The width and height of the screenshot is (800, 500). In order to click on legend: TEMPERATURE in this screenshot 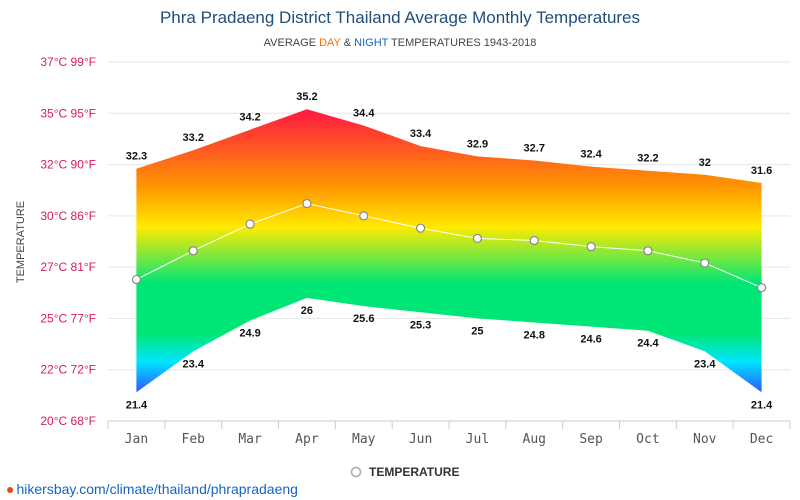, I will do `click(405, 472)`.